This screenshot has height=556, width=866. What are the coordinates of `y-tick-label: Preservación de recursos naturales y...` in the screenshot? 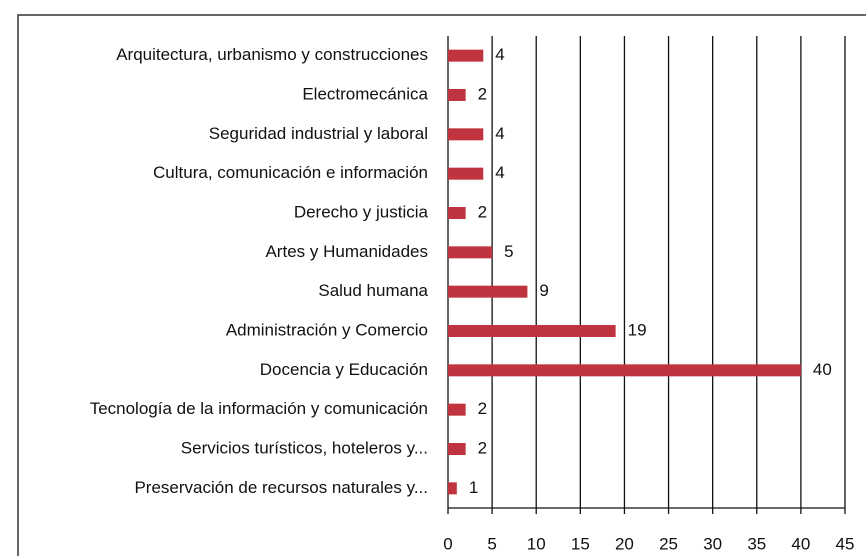 It's located at (281, 487).